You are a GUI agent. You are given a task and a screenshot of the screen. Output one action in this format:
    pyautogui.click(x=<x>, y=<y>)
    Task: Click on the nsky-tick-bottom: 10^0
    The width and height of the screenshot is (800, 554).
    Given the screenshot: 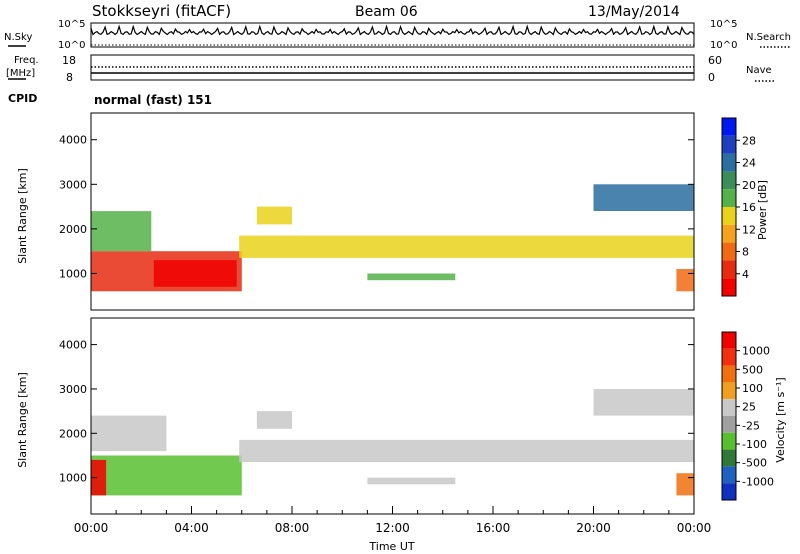 What is the action you would take?
    pyautogui.click(x=71, y=45)
    